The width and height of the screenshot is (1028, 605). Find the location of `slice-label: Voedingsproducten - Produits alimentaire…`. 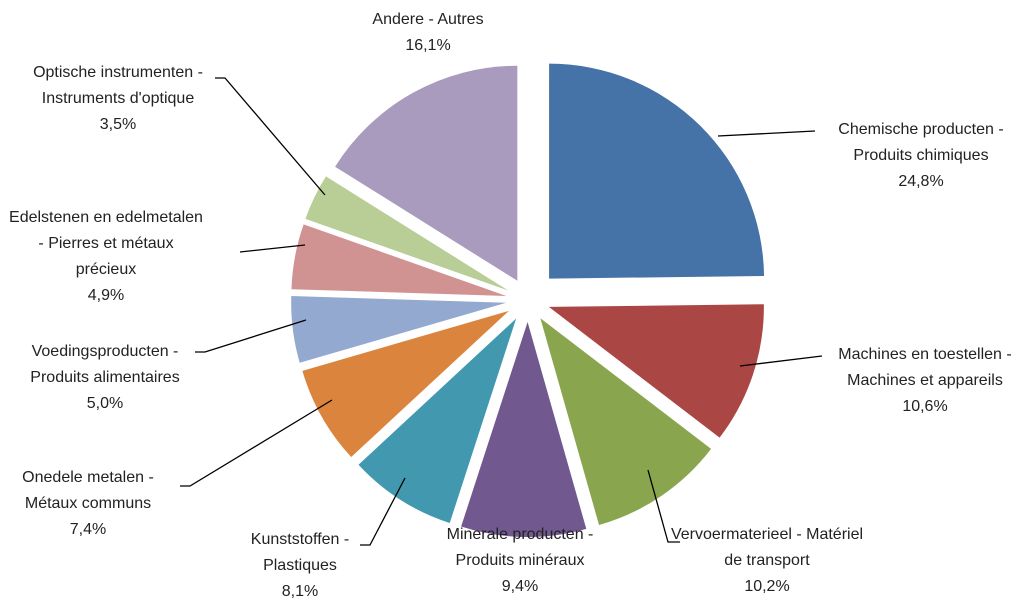

slice-label: Voedingsproducten - Produits alimentaire… is located at coordinates (105, 378).